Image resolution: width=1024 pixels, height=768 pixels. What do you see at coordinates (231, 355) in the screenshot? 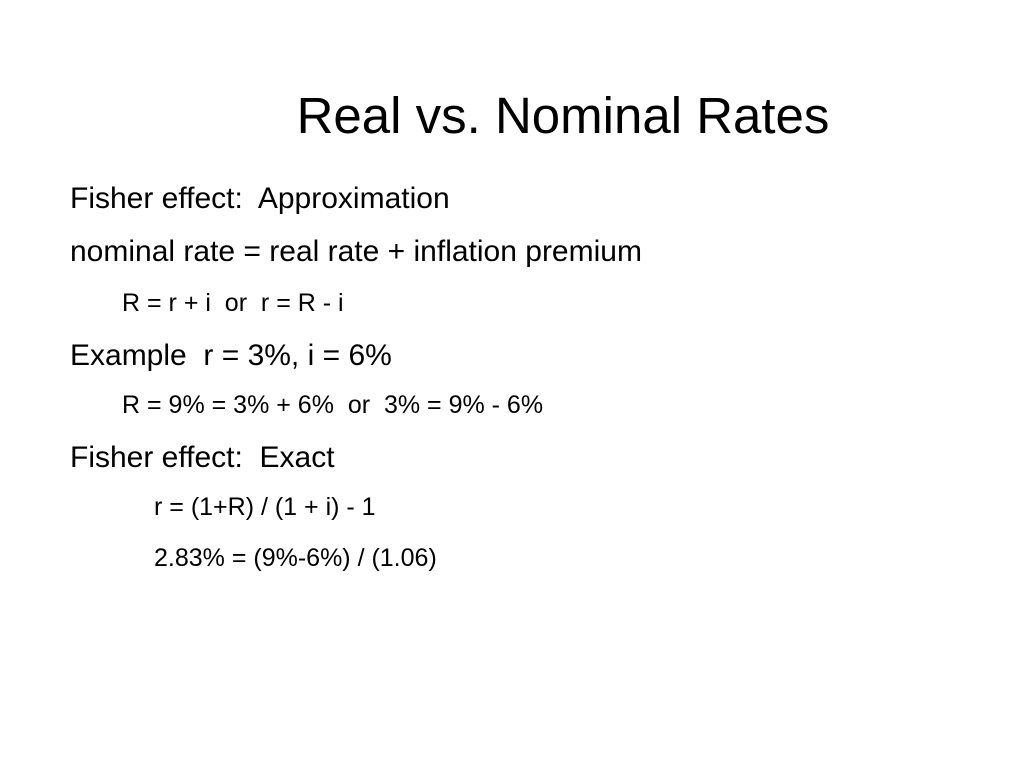
I see `bullet-example: Example r = 3%, i = 6%` at bounding box center [231, 355].